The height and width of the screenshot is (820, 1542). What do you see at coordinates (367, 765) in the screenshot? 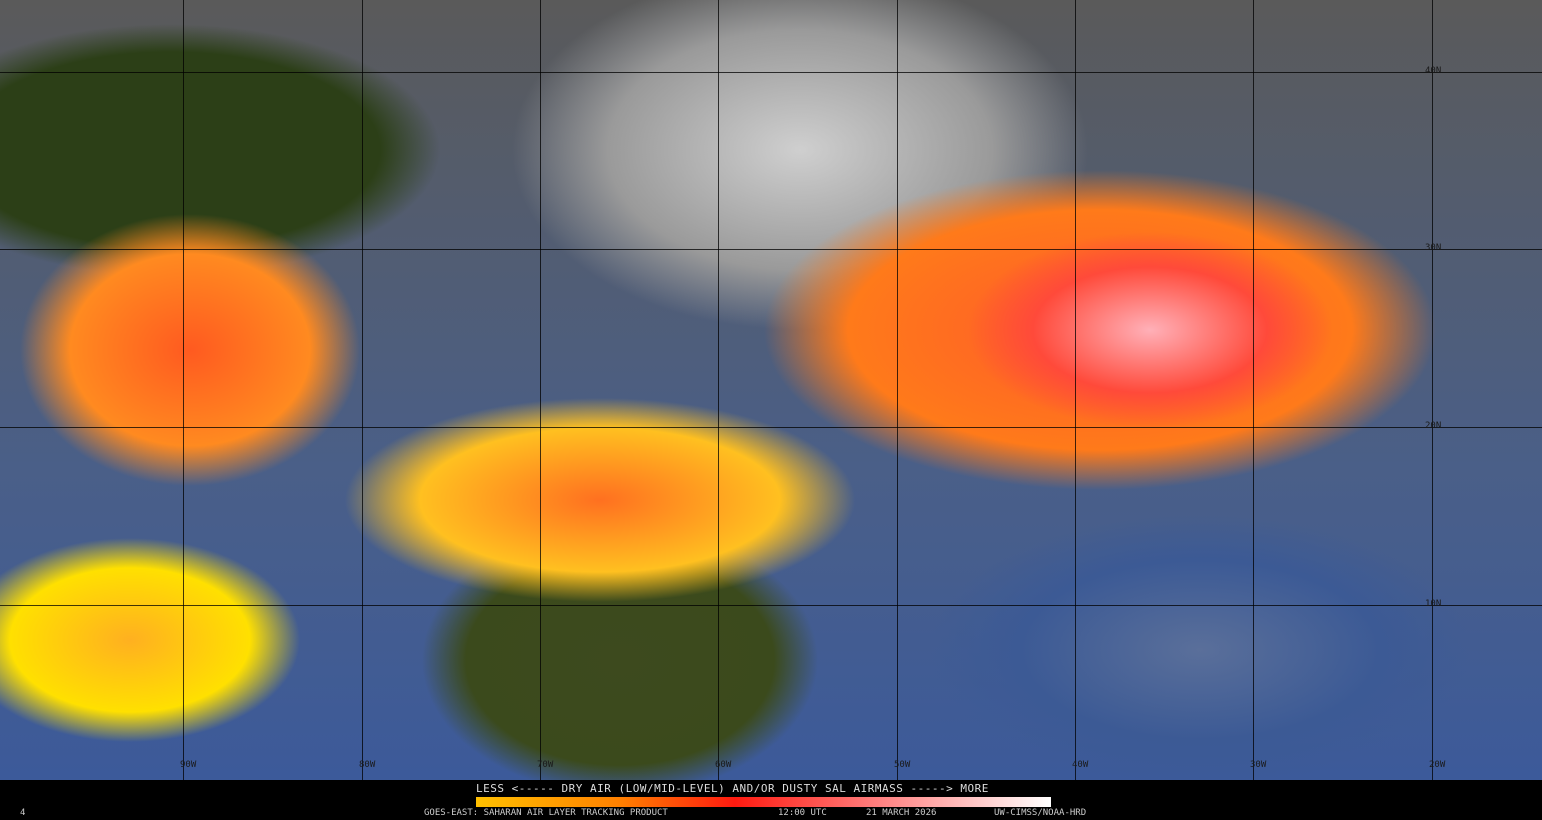
I see `longitude-label: 80W` at bounding box center [367, 765].